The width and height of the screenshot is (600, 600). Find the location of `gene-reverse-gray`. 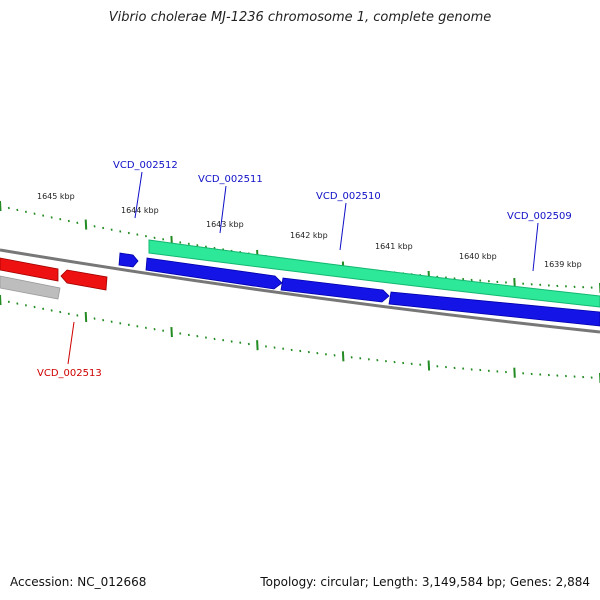

gene-reverse-gray is located at coordinates (30, 287).